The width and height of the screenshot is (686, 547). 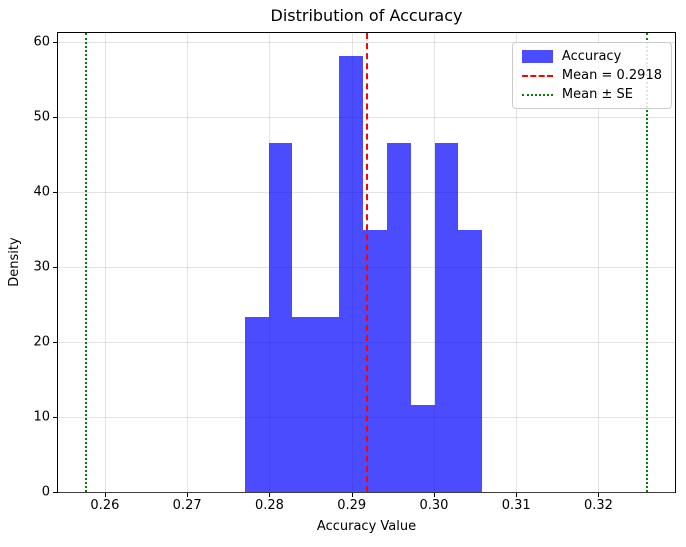 I want to click on legend-label-accuracy: Accuracy, so click(x=591, y=56).